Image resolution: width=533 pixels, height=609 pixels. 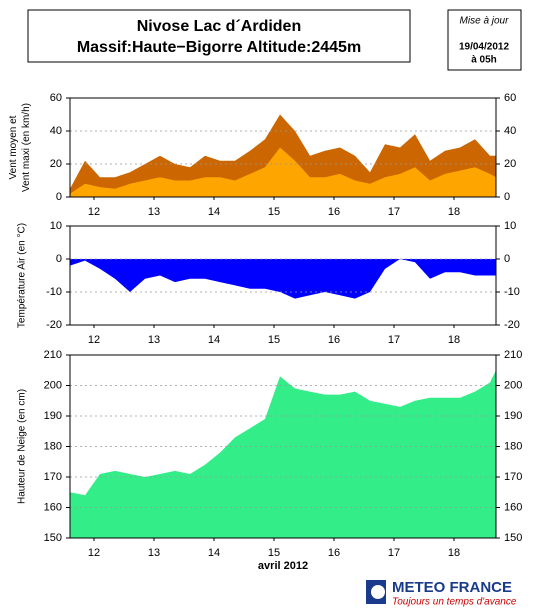 What do you see at coordinates (512, 292) in the screenshot?
I see `y2-tick-label: -10` at bounding box center [512, 292].